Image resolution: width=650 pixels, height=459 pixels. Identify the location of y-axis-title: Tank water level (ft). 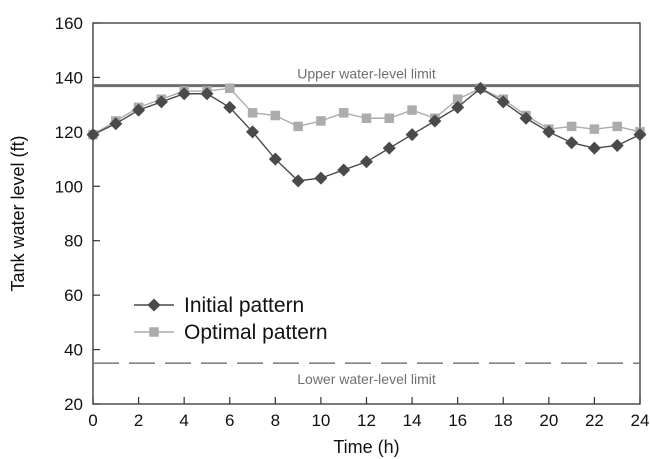
(18, 213).